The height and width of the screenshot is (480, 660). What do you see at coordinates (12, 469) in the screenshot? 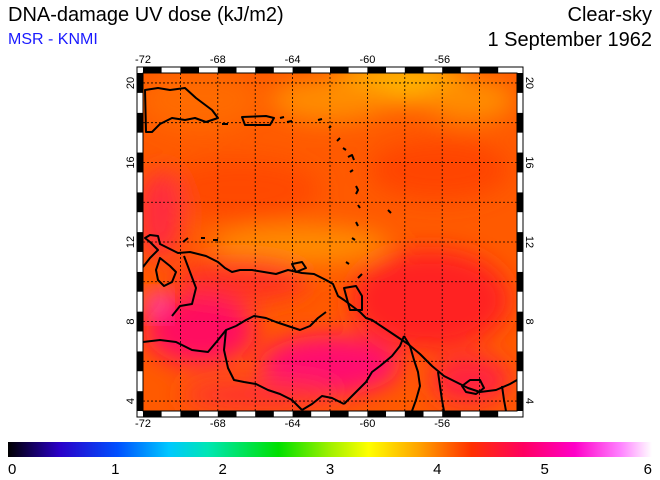
I see `colorbar-tick-label: 0` at bounding box center [12, 469].